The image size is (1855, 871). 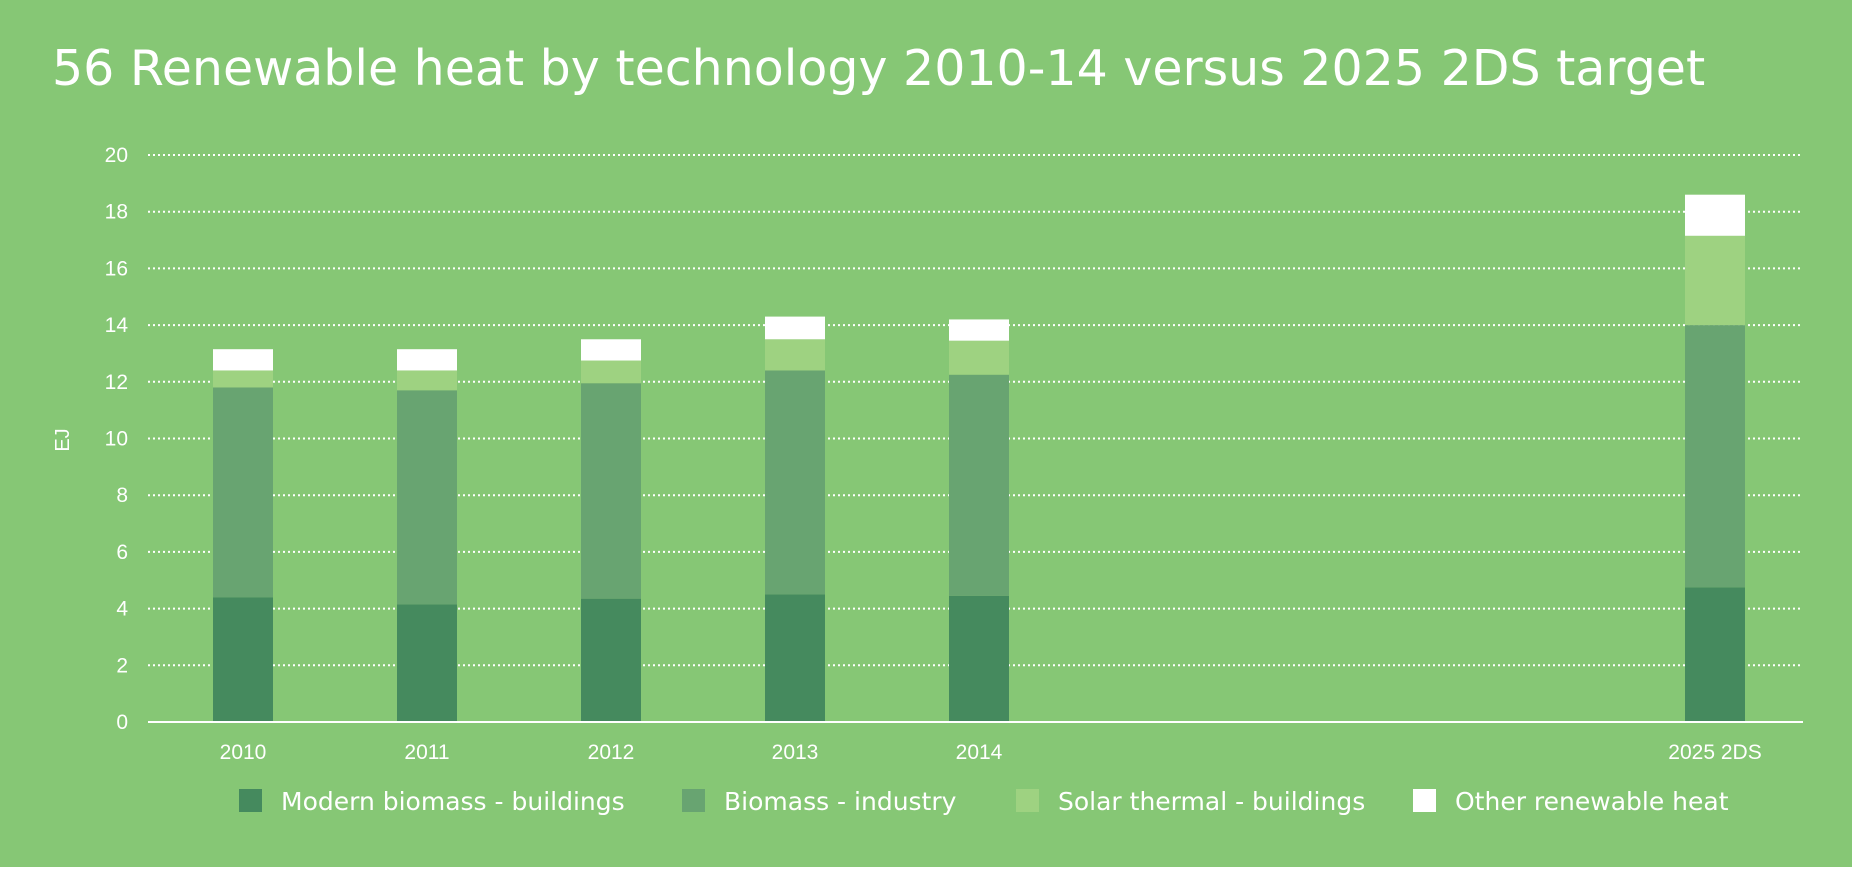 What do you see at coordinates (116, 155) in the screenshot?
I see `y-tick-label: 20` at bounding box center [116, 155].